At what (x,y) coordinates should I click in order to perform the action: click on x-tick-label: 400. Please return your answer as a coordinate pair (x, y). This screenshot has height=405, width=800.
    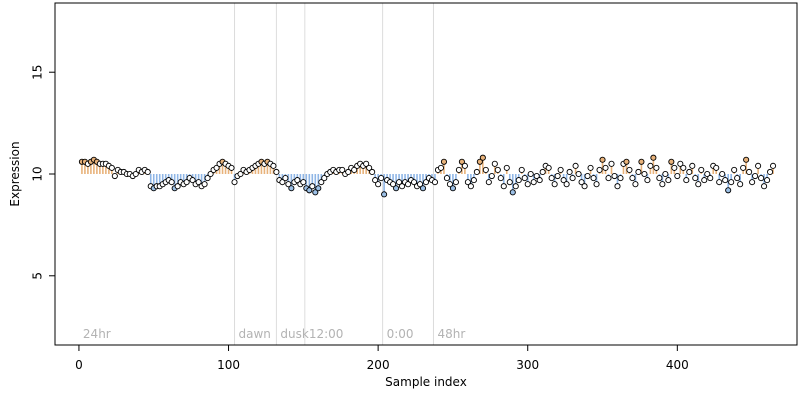
    Looking at the image, I should click on (677, 365).